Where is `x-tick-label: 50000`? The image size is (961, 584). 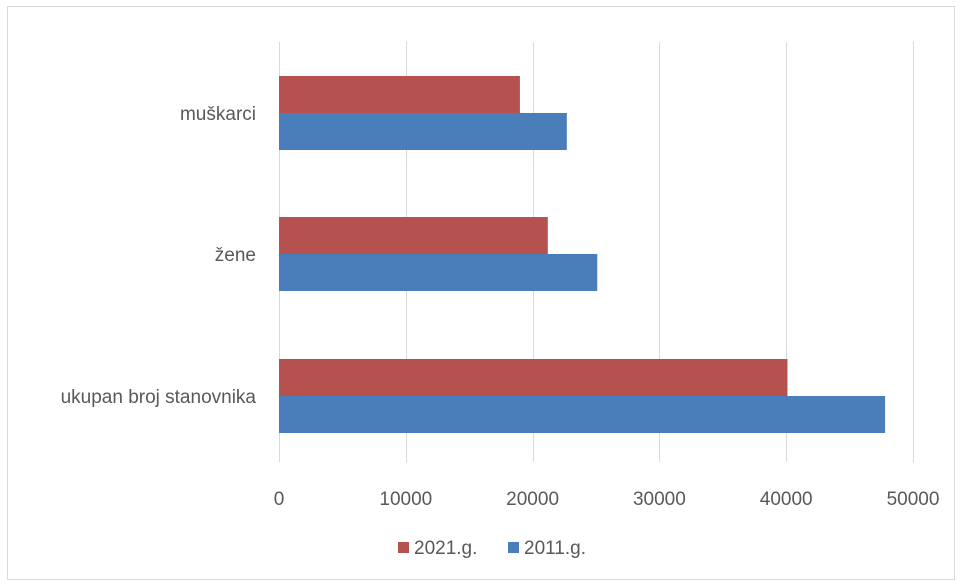
x-tick-label: 50000 is located at coordinates (913, 499).